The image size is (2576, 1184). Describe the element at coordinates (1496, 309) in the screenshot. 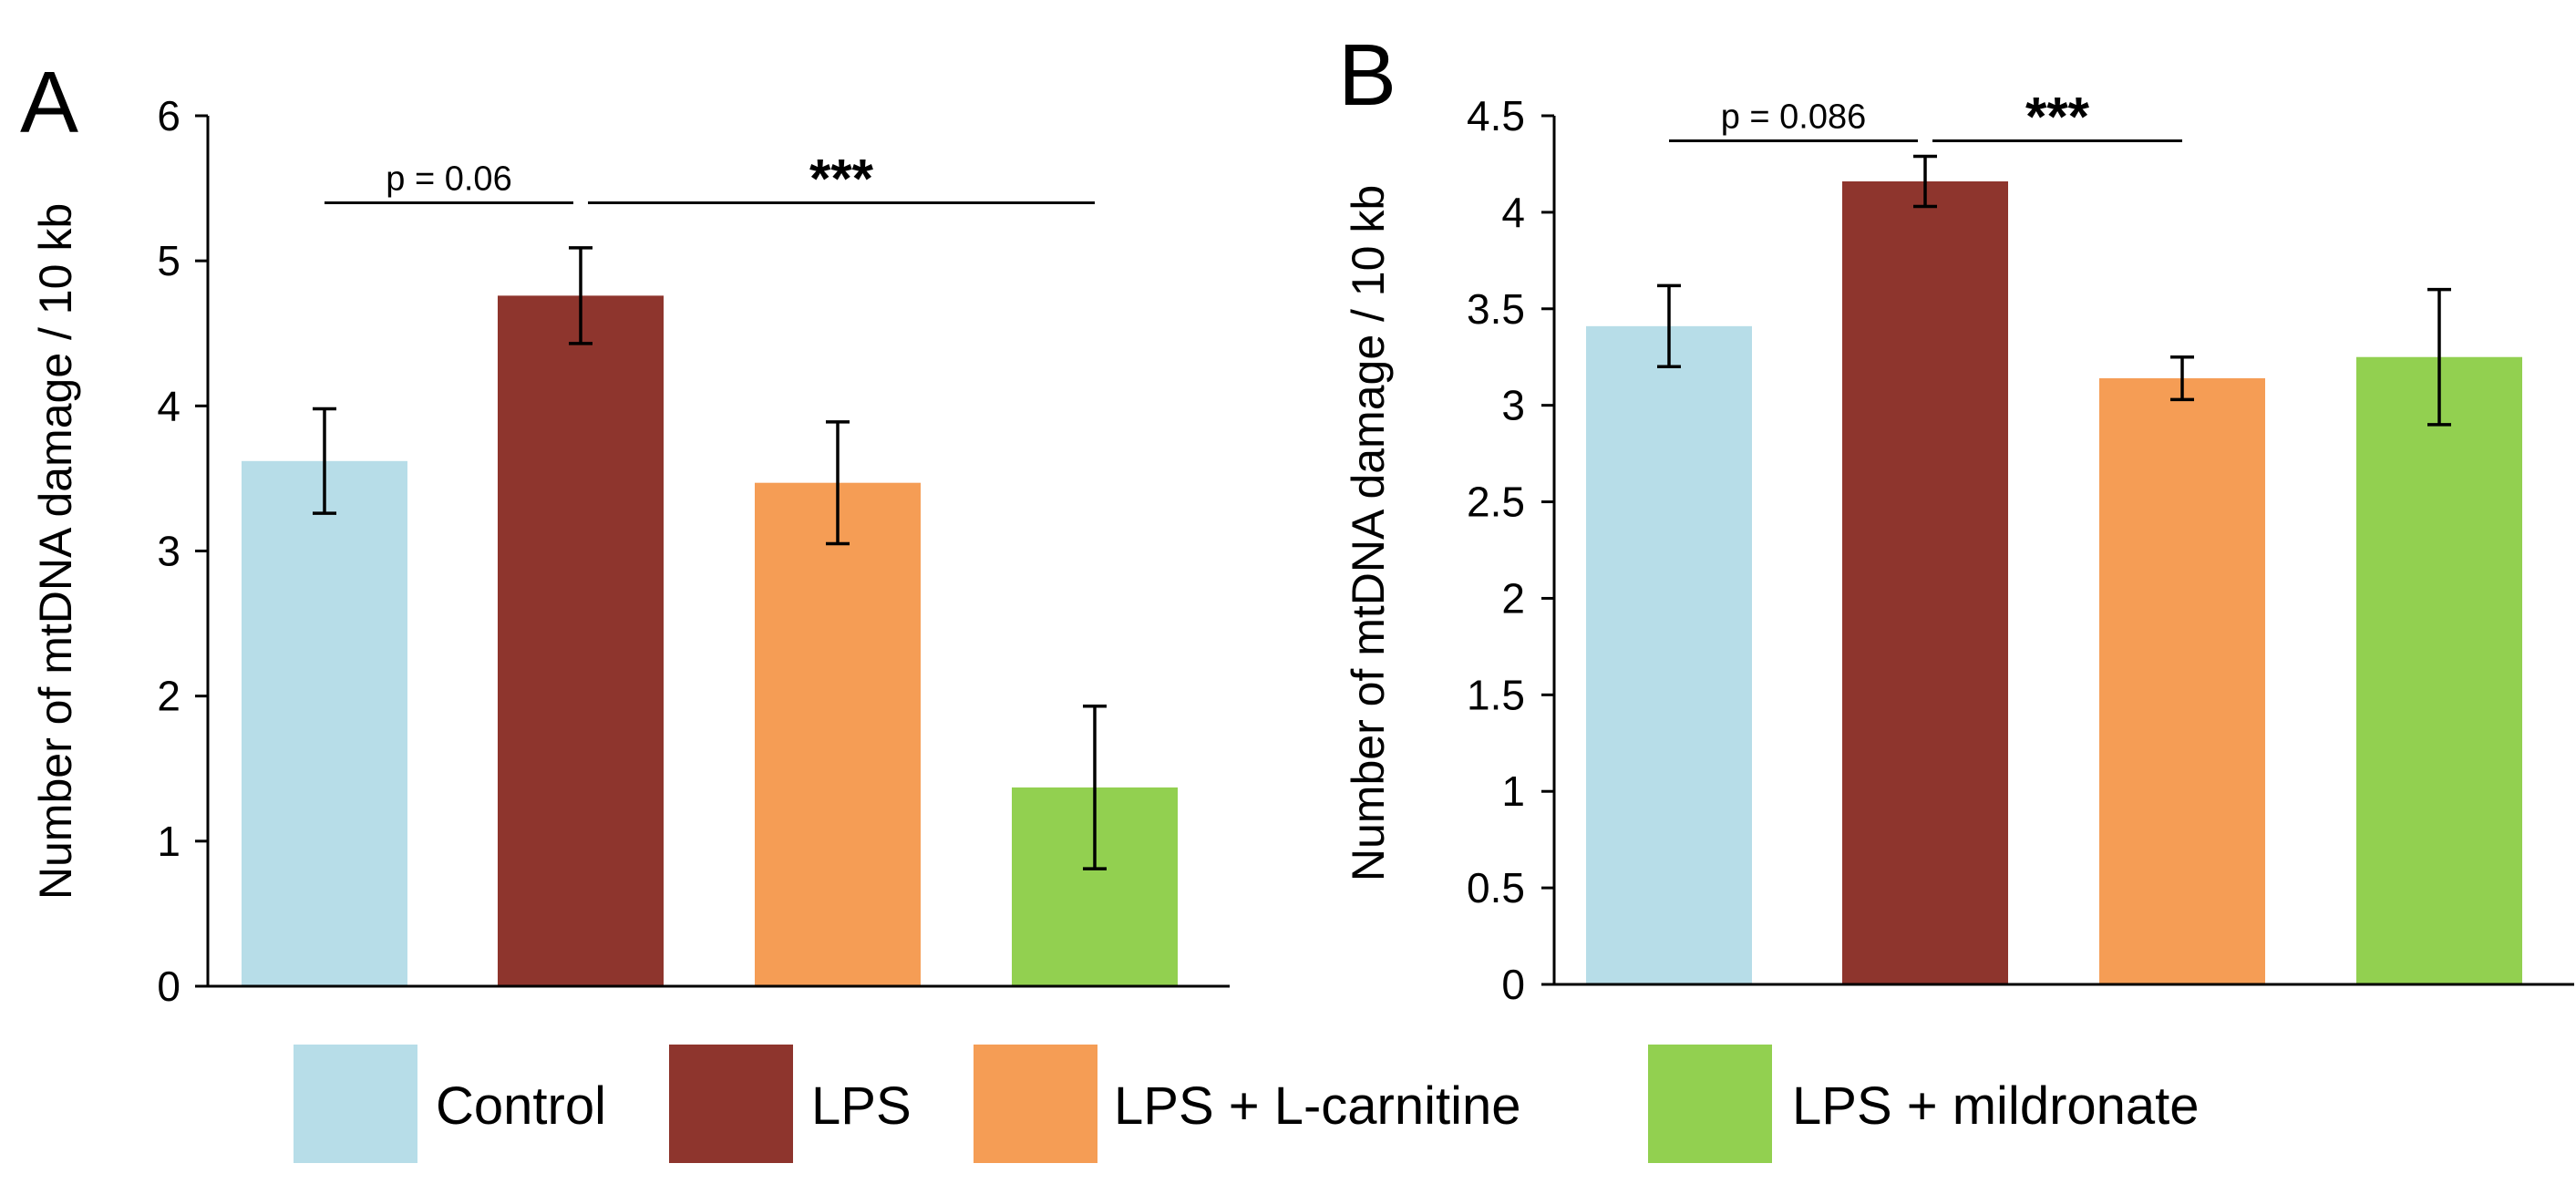

I see `panel-b-y-tick-label: 3.5` at that location.